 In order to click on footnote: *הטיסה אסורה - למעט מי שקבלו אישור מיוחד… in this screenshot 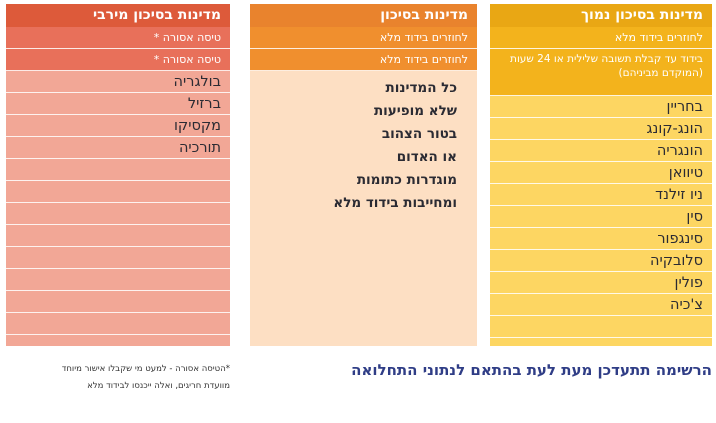, I will do `click(118, 378)`.